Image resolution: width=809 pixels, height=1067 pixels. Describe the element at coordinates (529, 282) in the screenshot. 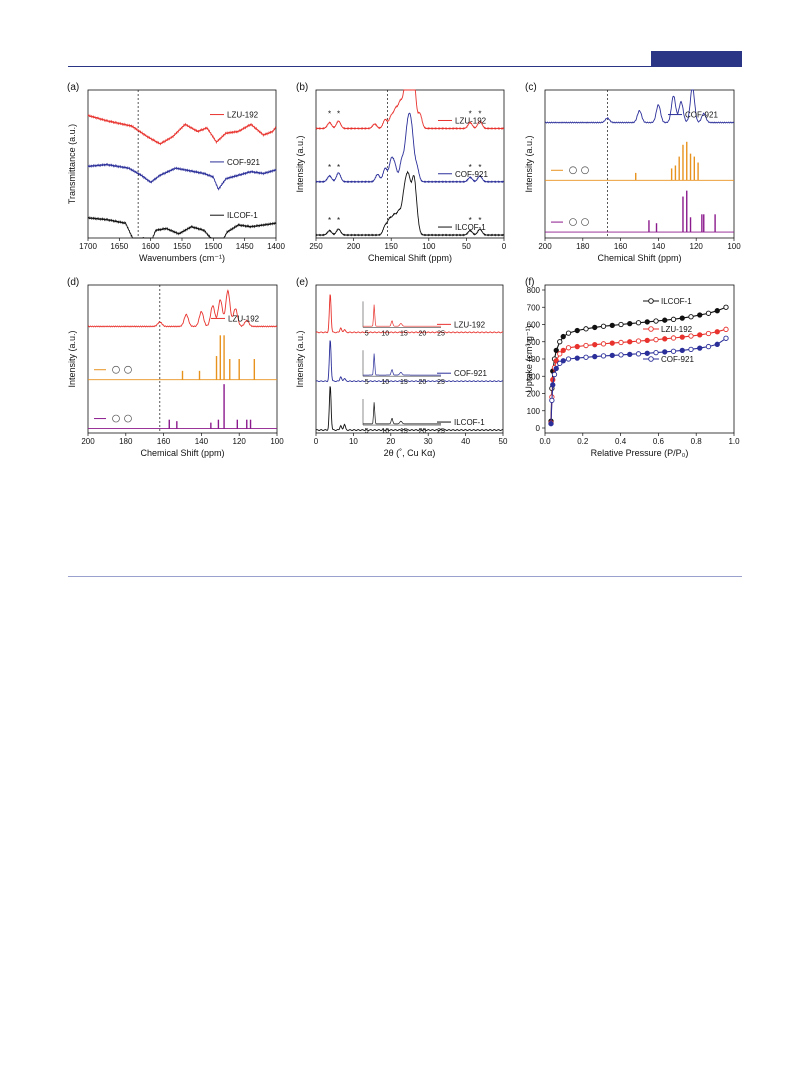

I see `panel-label: (f)` at that location.